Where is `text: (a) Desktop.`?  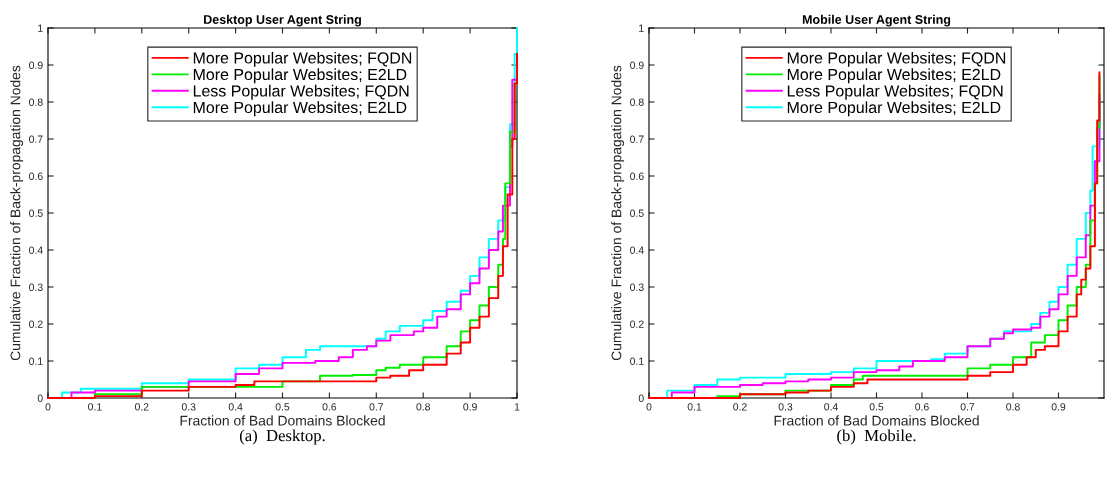
text: (a) Desktop. is located at coordinates (282, 437).